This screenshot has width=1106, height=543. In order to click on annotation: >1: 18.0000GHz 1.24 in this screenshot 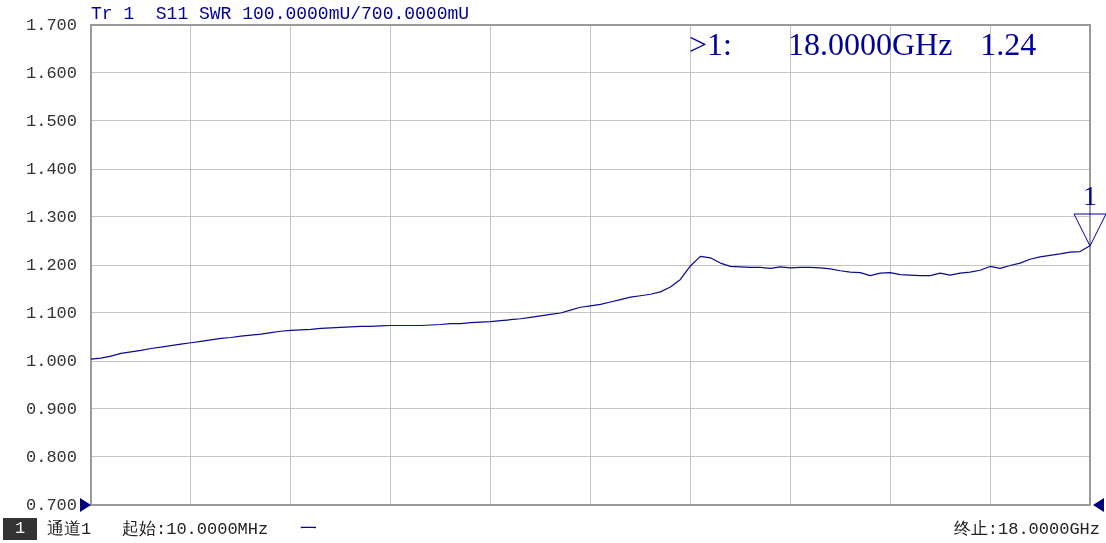, I will do `click(863, 44)`.